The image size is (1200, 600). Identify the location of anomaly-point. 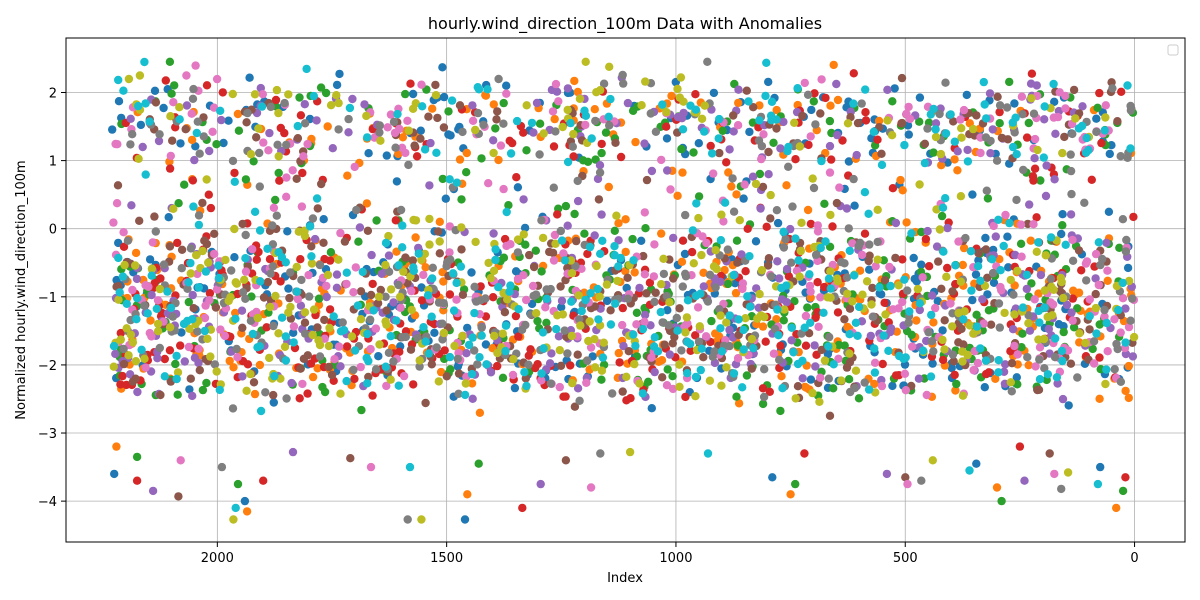
(467, 494).